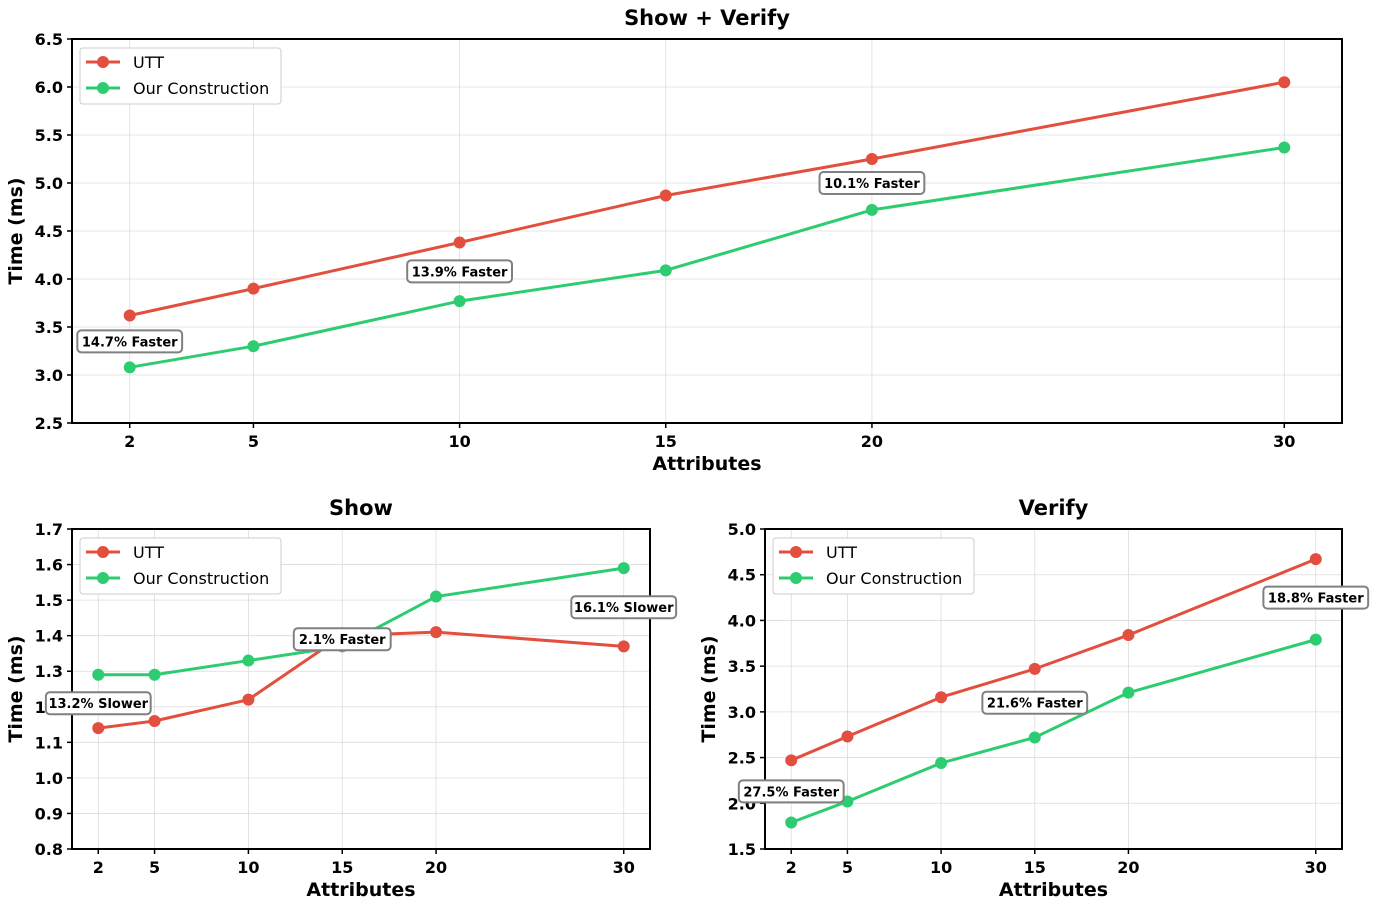 The height and width of the screenshot is (912, 1383). I want to click on annotation: 2.1% Faster, so click(342, 639).